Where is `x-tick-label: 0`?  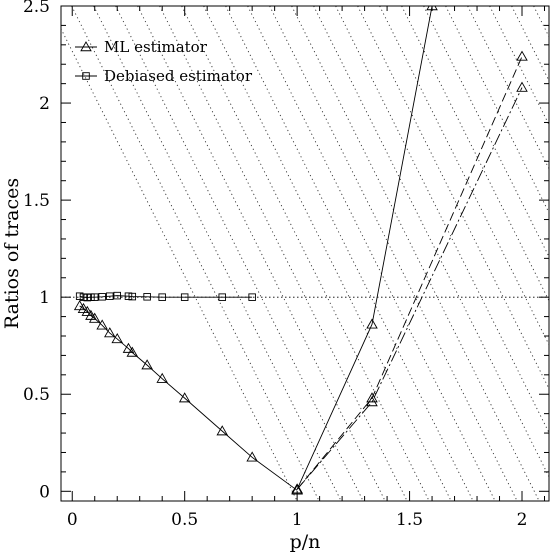 x-tick-label: 0 is located at coordinates (72, 520).